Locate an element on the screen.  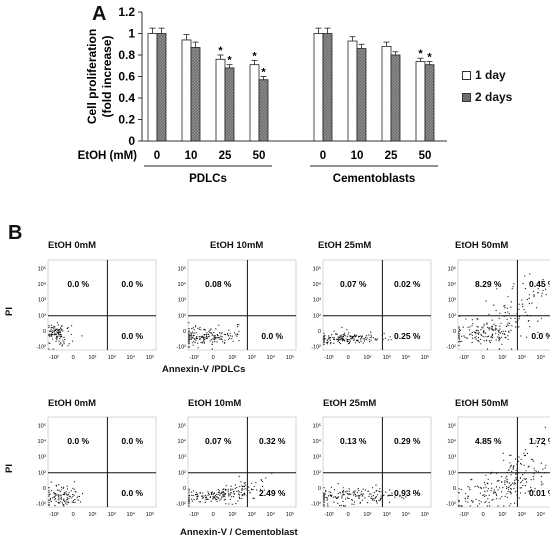
y-tick-label: 0 is located at coordinates (44, 332).